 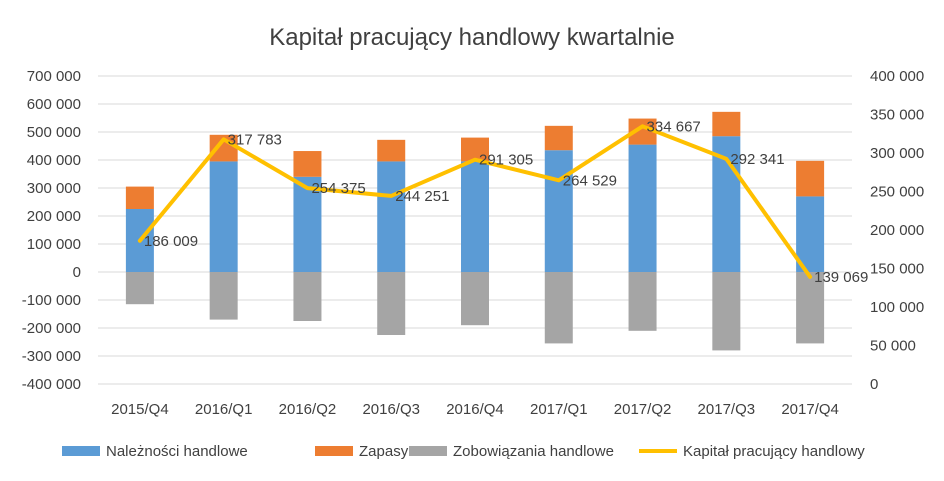 What do you see at coordinates (810, 409) in the screenshot?
I see `x-axis-tick-label: 2017/Q4` at bounding box center [810, 409].